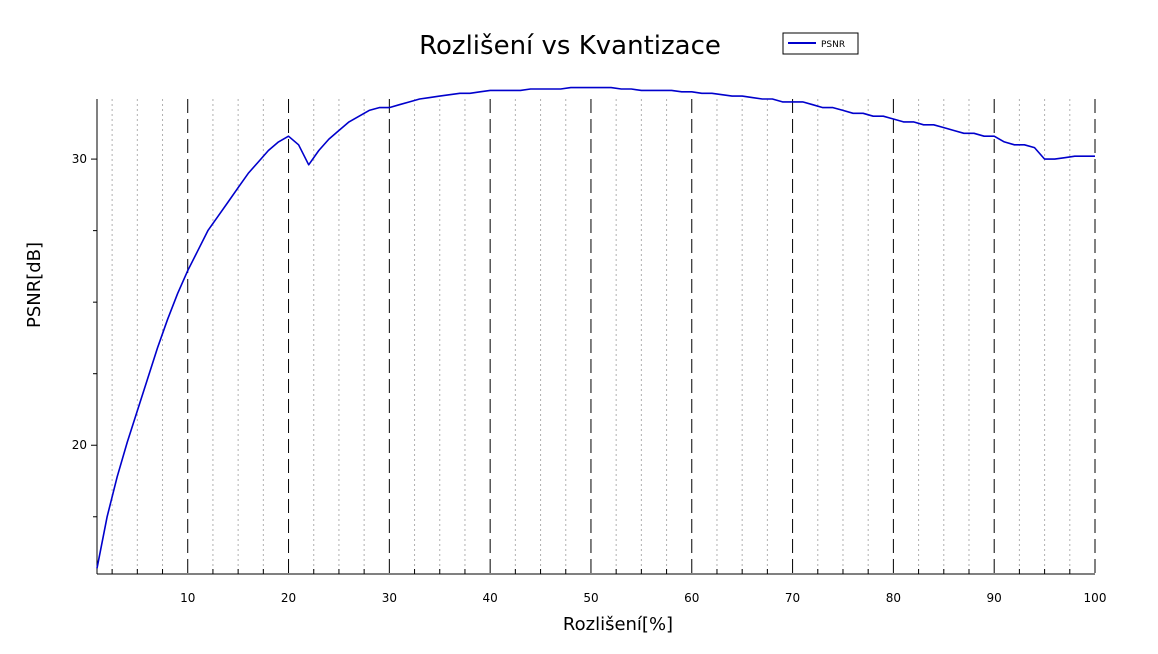 Image resolution: width=1158 pixels, height=654 pixels. What do you see at coordinates (792, 598) in the screenshot?
I see `x-tick-label: 70` at bounding box center [792, 598].